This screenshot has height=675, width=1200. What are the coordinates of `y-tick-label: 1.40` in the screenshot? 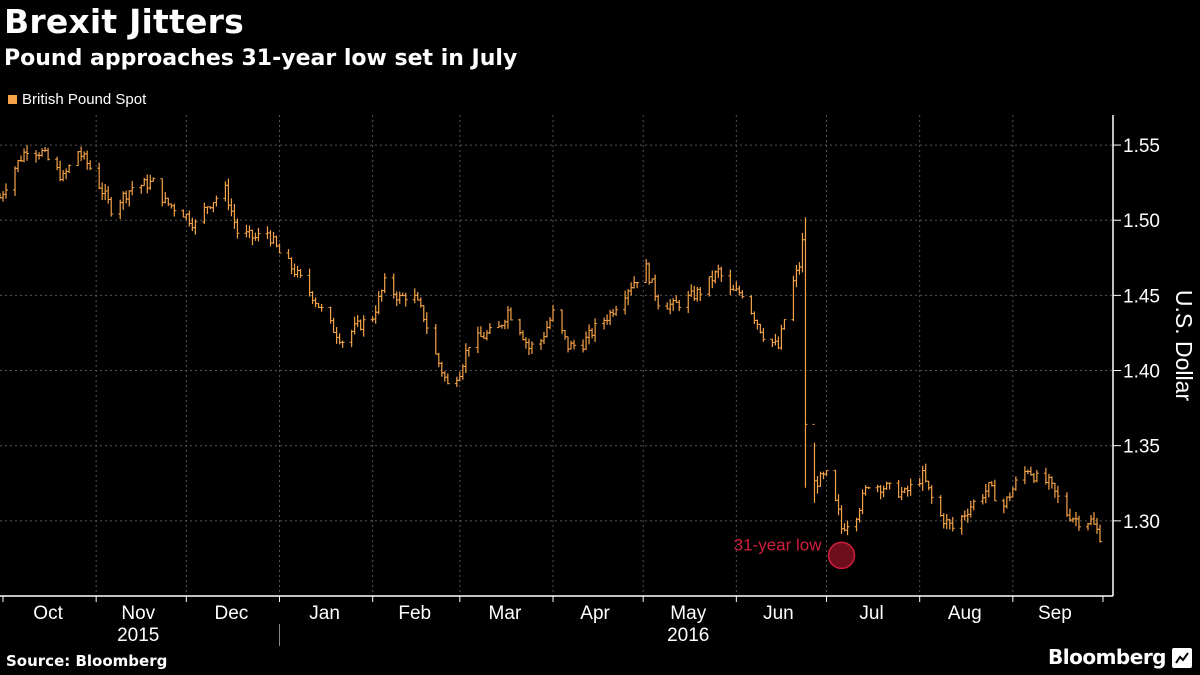 It's located at (1141, 372).